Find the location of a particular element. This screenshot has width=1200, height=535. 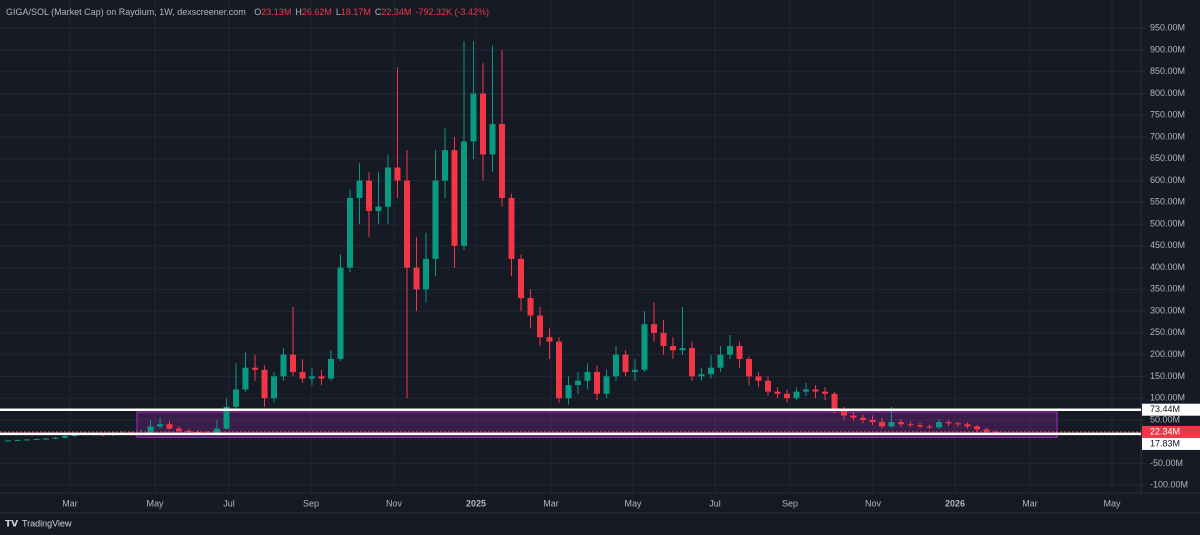

y-tick-label: 950.00M is located at coordinates (1167, 28).